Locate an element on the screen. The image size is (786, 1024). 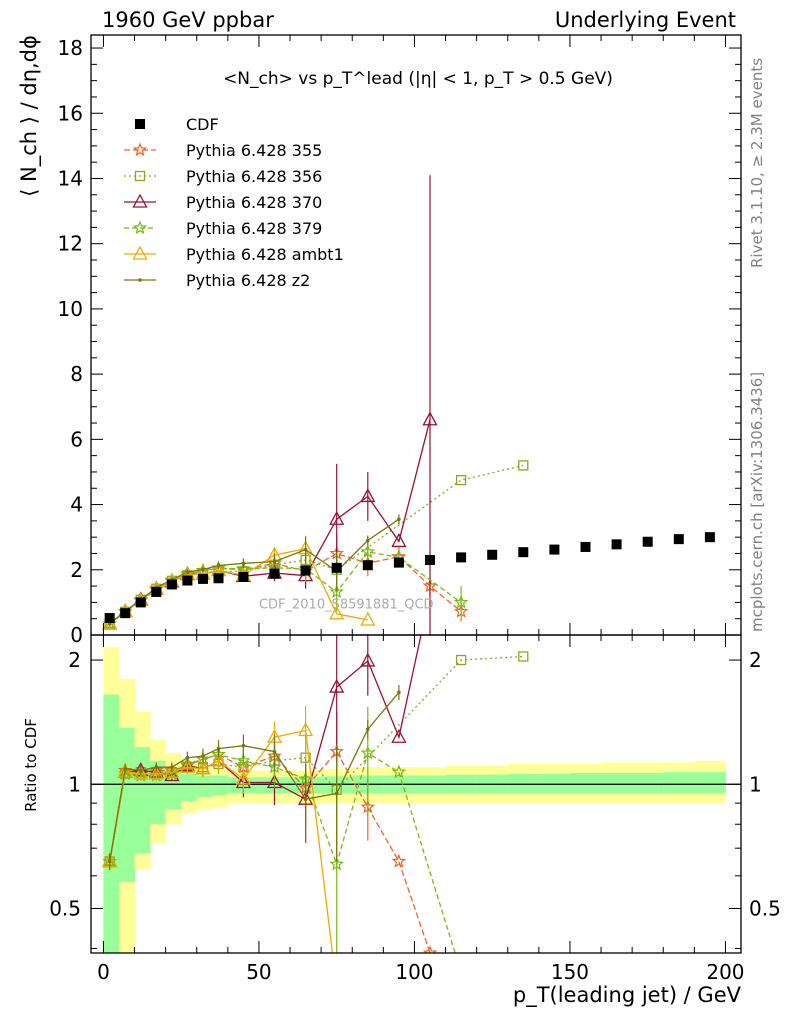
legend-marker-data is located at coordinates (140, 124).